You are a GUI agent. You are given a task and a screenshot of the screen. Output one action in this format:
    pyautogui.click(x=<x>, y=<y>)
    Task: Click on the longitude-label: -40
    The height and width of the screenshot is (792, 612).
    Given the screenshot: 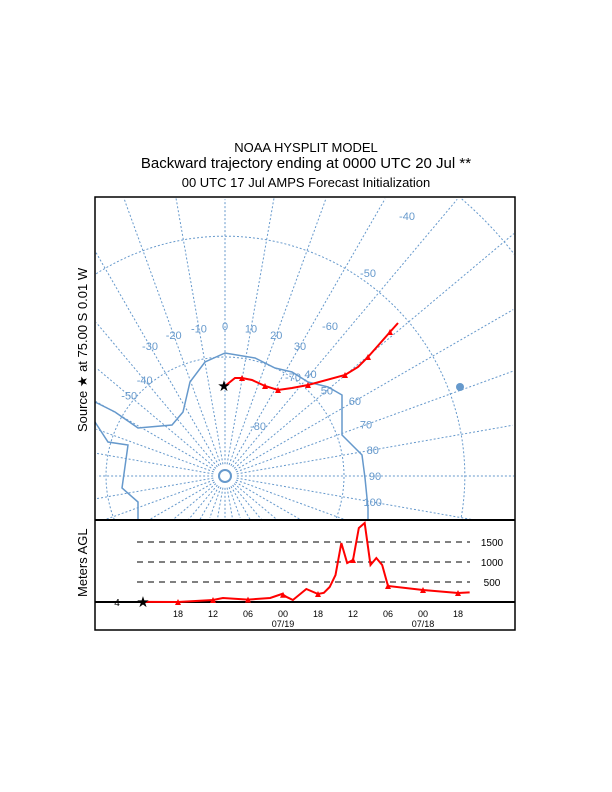 What is the action you would take?
    pyautogui.click(x=145, y=381)
    